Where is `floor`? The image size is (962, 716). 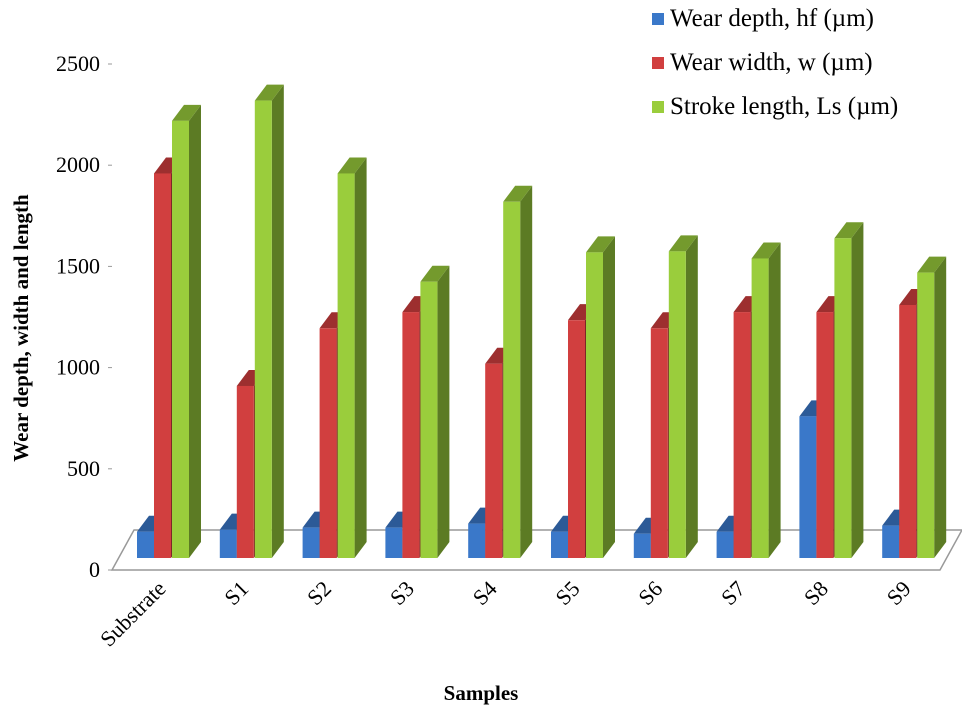
floor is located at coordinates (536, 550).